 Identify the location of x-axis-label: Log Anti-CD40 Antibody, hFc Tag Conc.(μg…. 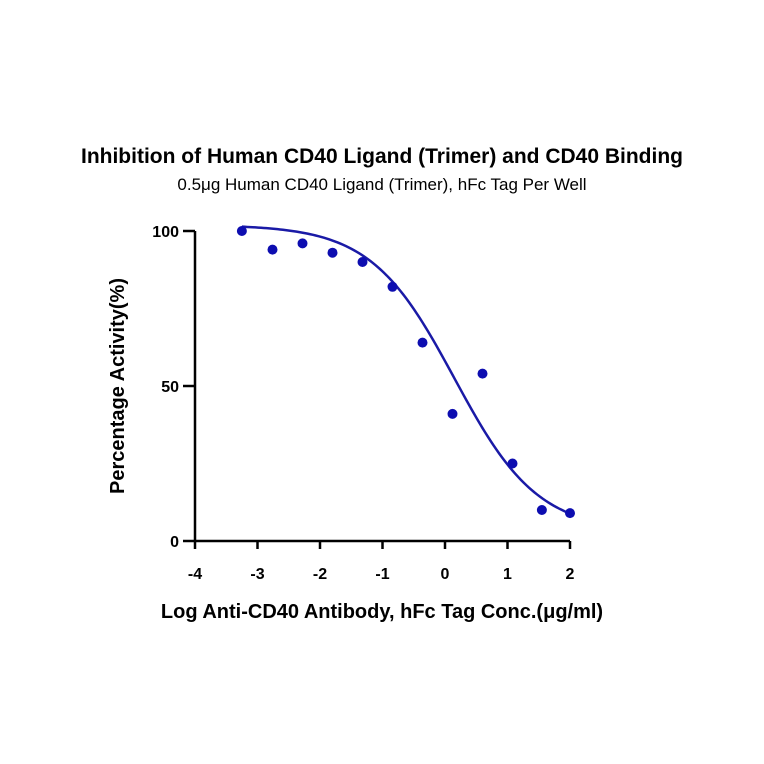
(382, 612).